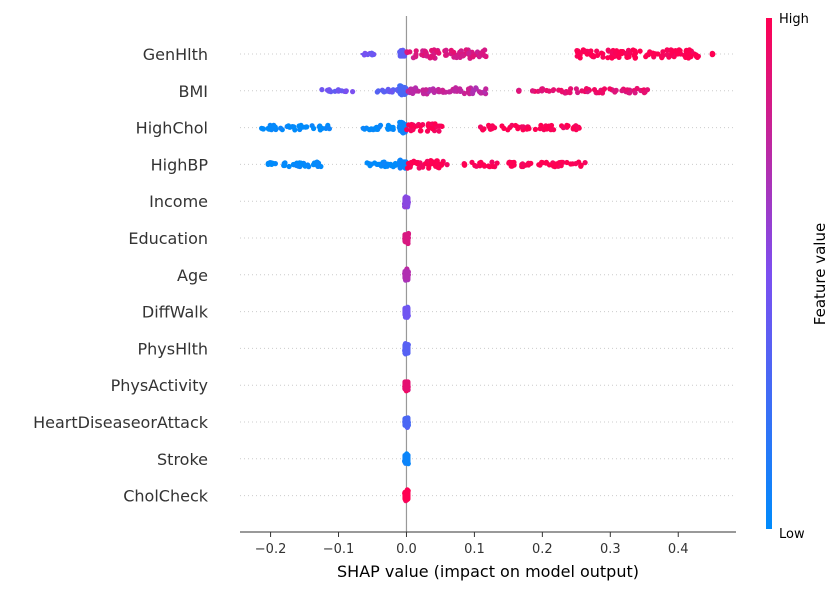 The height and width of the screenshot is (590, 838). Describe the element at coordinates (820, 274) in the screenshot. I see `colorbar-title: Feature value` at that location.